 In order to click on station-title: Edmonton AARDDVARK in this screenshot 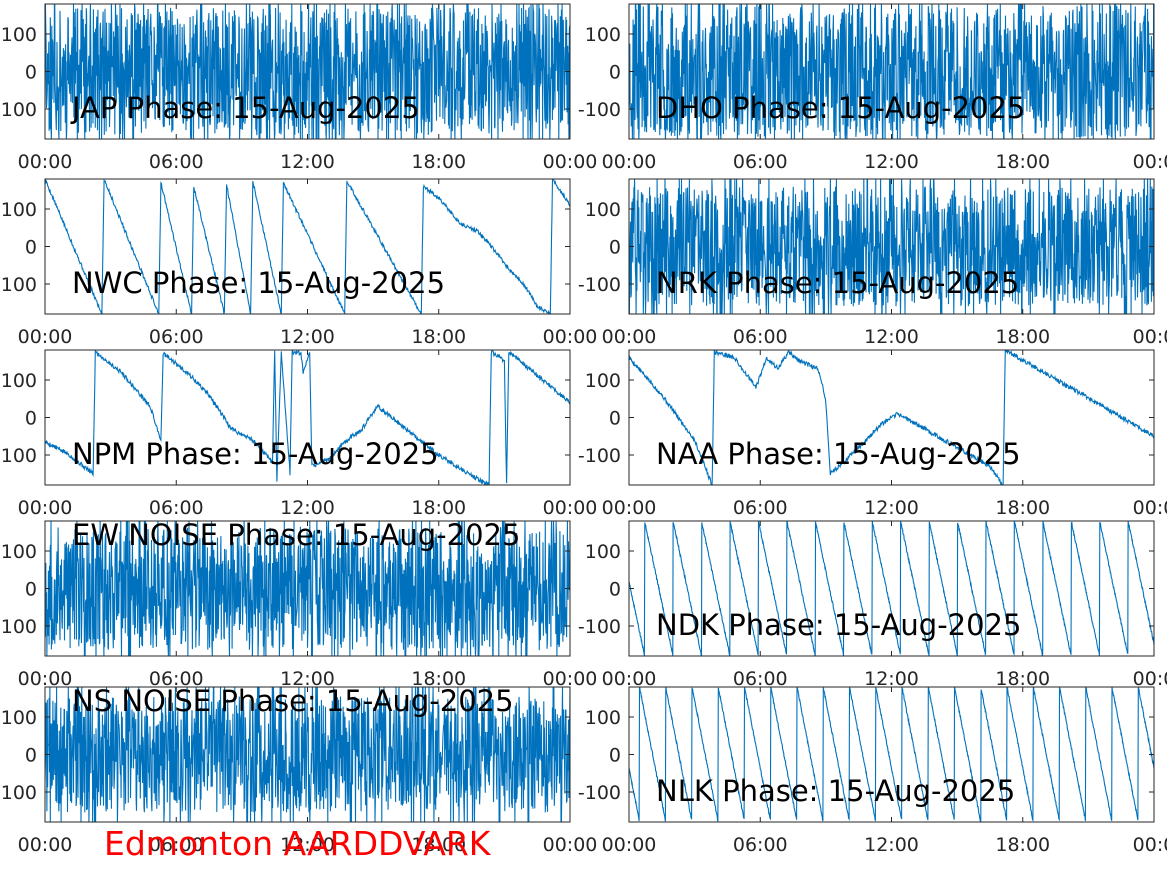, I will do `click(297, 843)`.